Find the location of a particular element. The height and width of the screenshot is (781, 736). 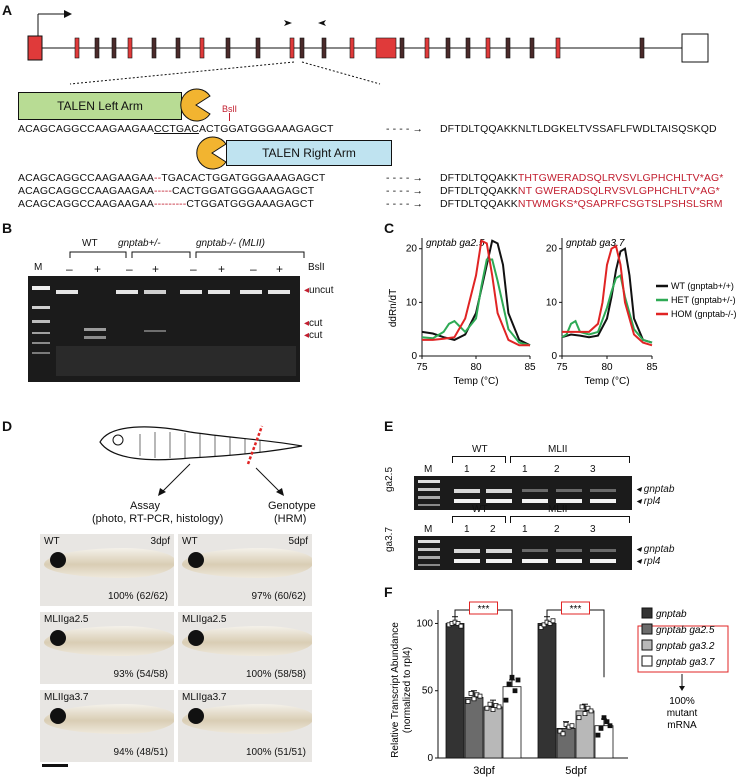

primer-reverse-icon is located at coordinates (322, 23).